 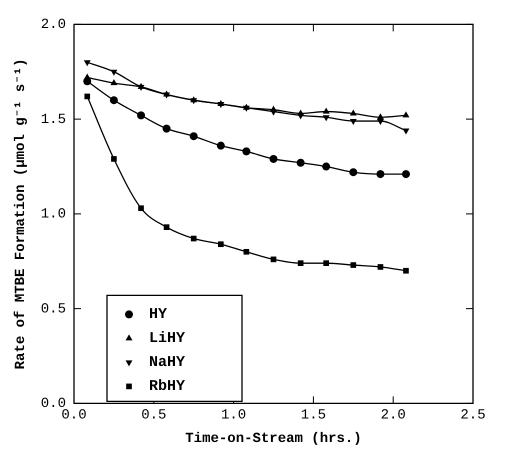 I want to click on legend-label: NaHY, so click(x=167, y=363).